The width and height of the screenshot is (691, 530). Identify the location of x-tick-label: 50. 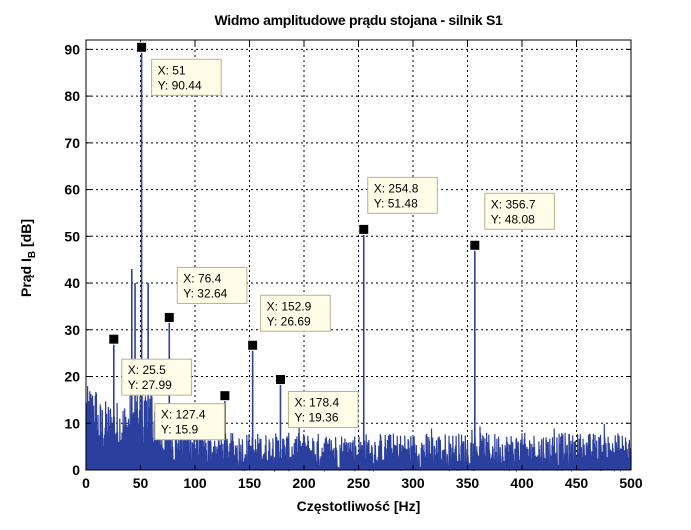
(141, 483).